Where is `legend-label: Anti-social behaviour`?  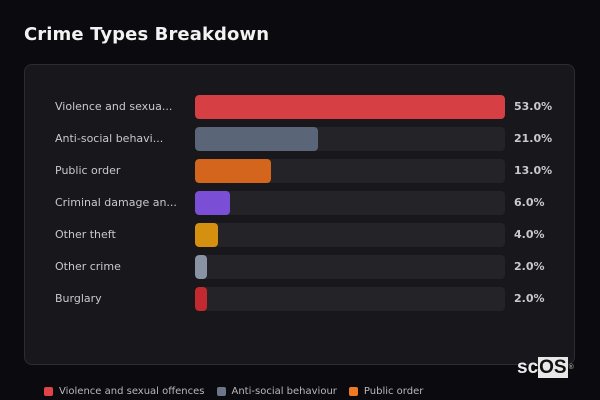 legend-label: Anti-social behaviour is located at coordinates (284, 391).